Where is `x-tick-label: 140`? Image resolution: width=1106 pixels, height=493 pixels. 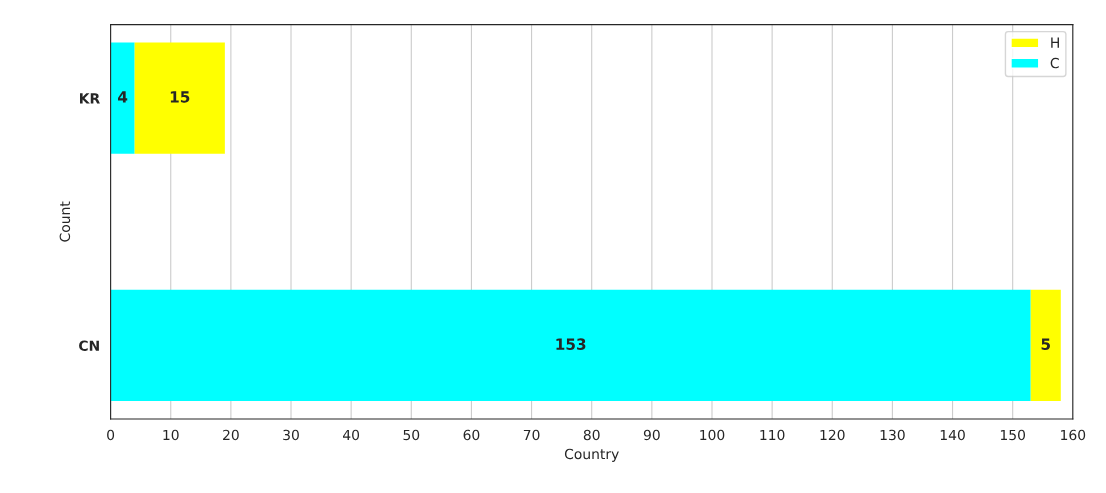
x-tick-label: 140 is located at coordinates (952, 435).